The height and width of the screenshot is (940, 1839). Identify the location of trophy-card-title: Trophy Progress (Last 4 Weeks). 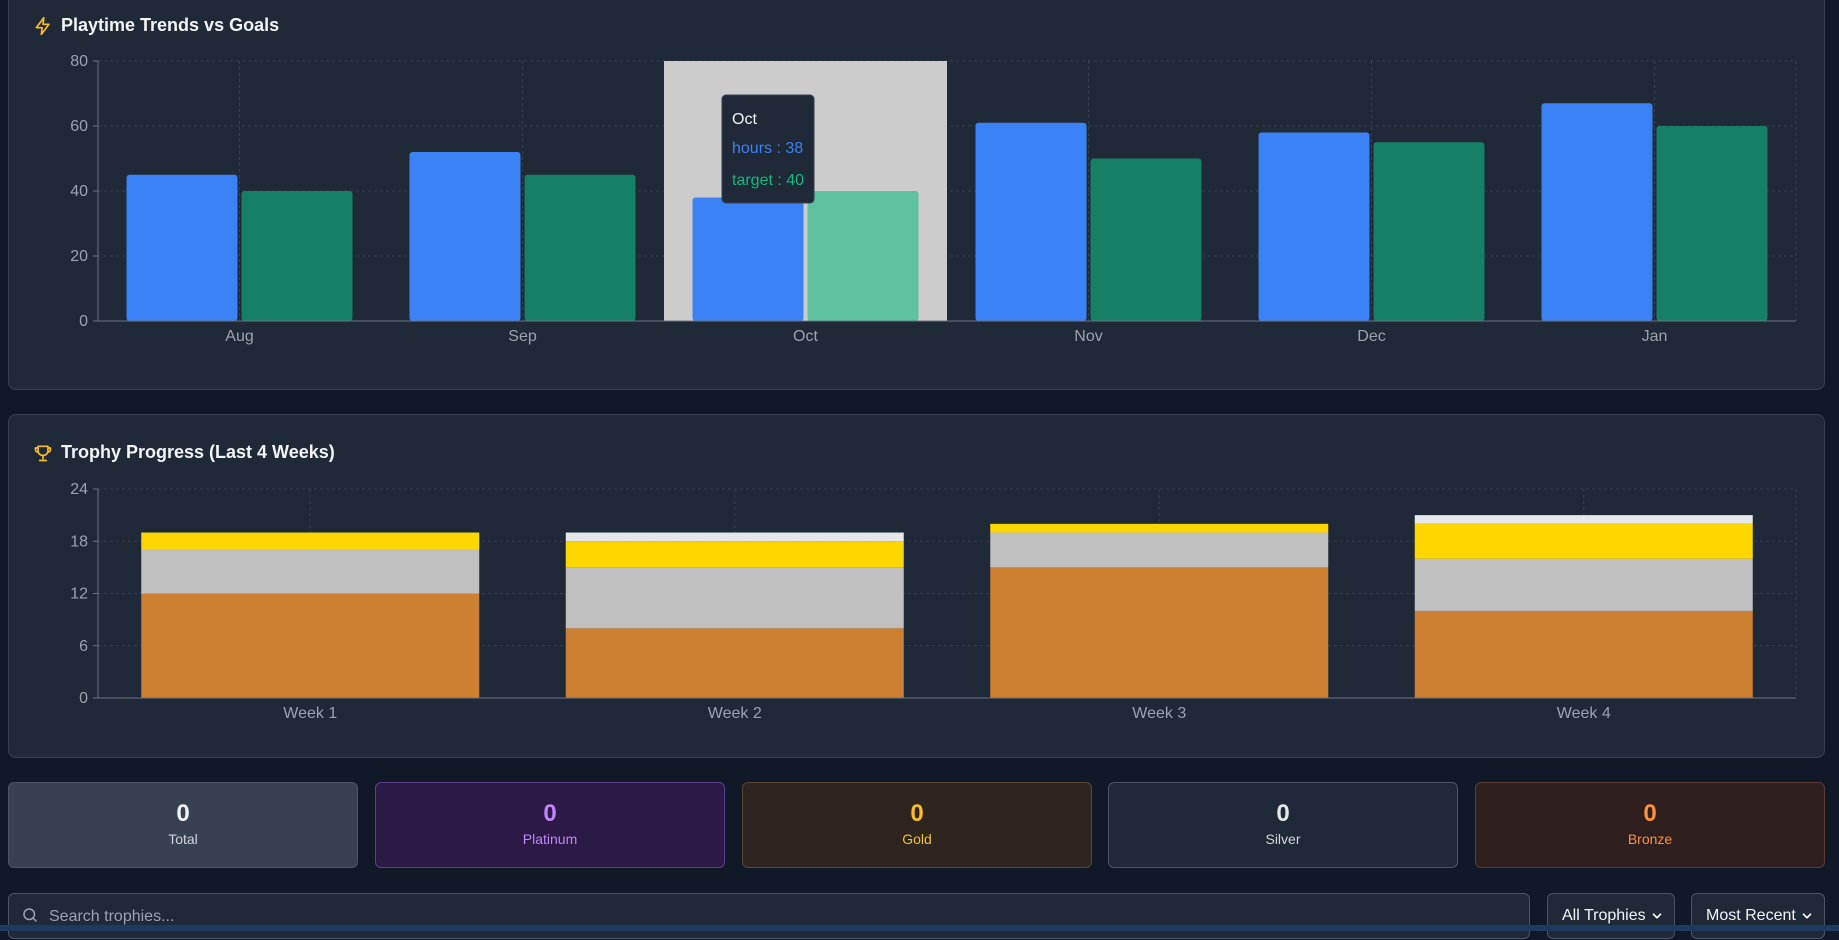
(198, 452).